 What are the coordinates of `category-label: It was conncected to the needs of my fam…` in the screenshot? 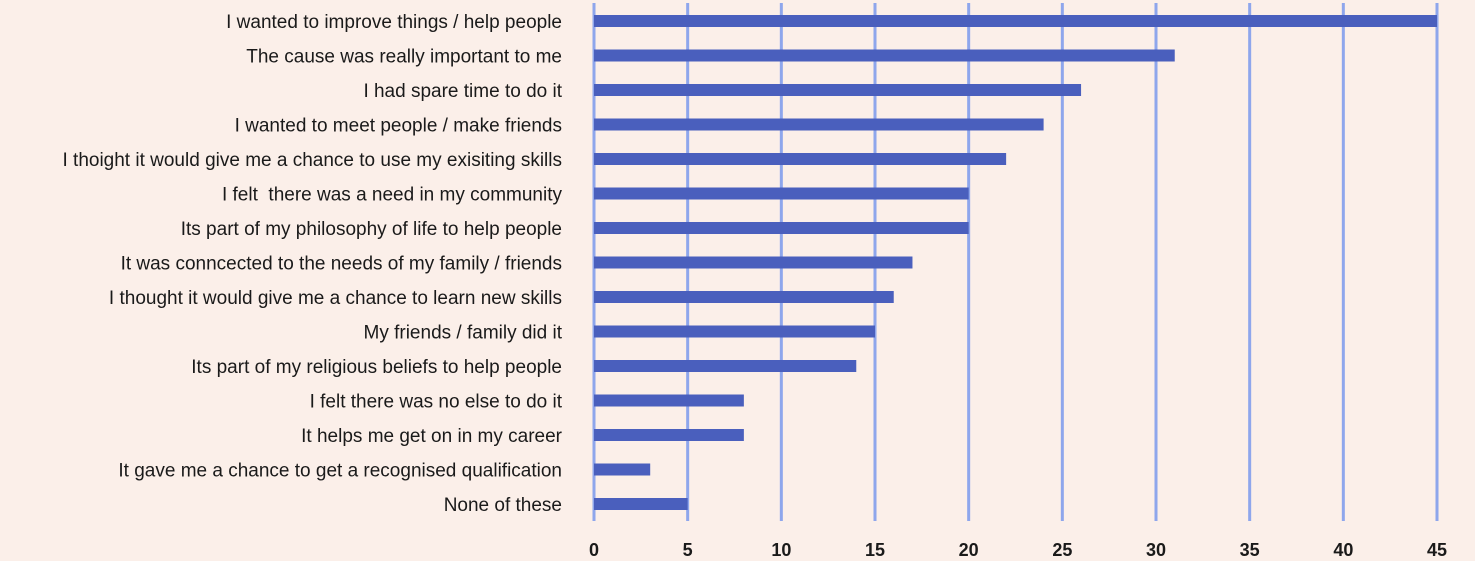 It's located at (341, 264).